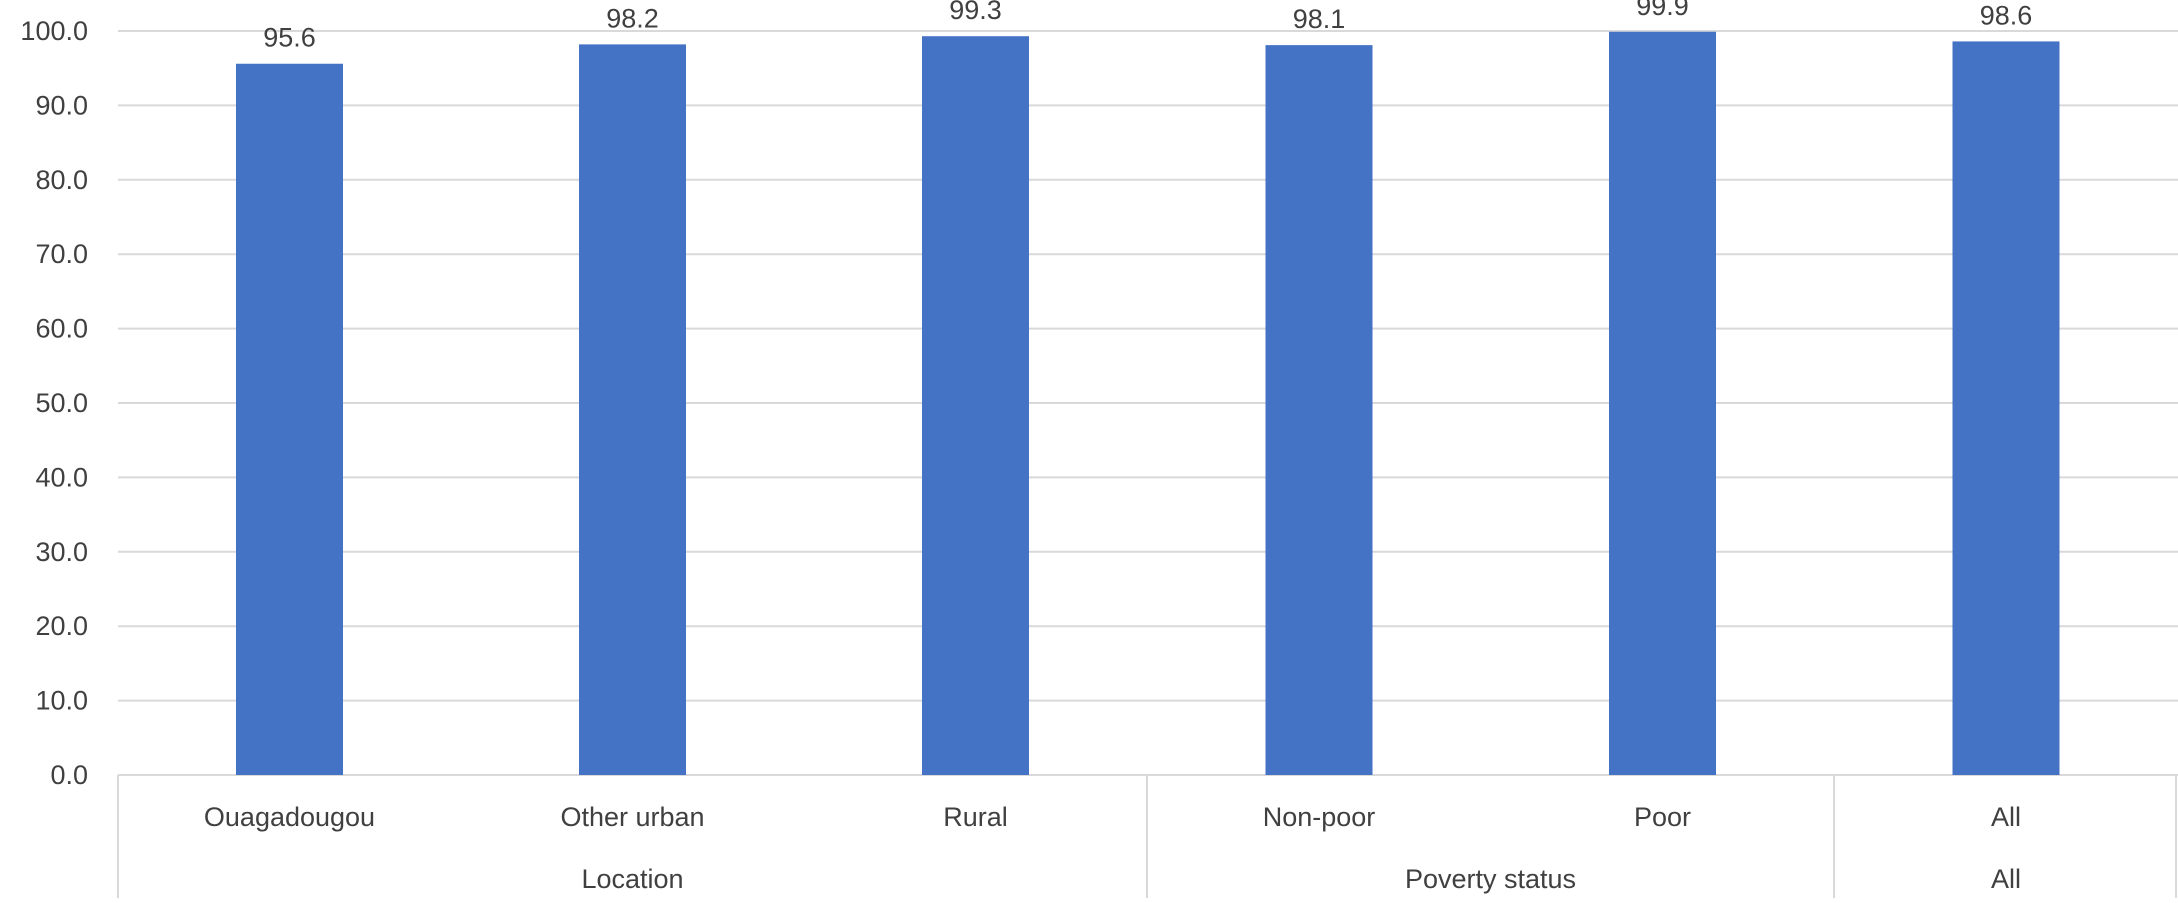 This screenshot has height=903, width=2178. Describe the element at coordinates (61, 180) in the screenshot. I see `y-tick-label: 80.0` at that location.